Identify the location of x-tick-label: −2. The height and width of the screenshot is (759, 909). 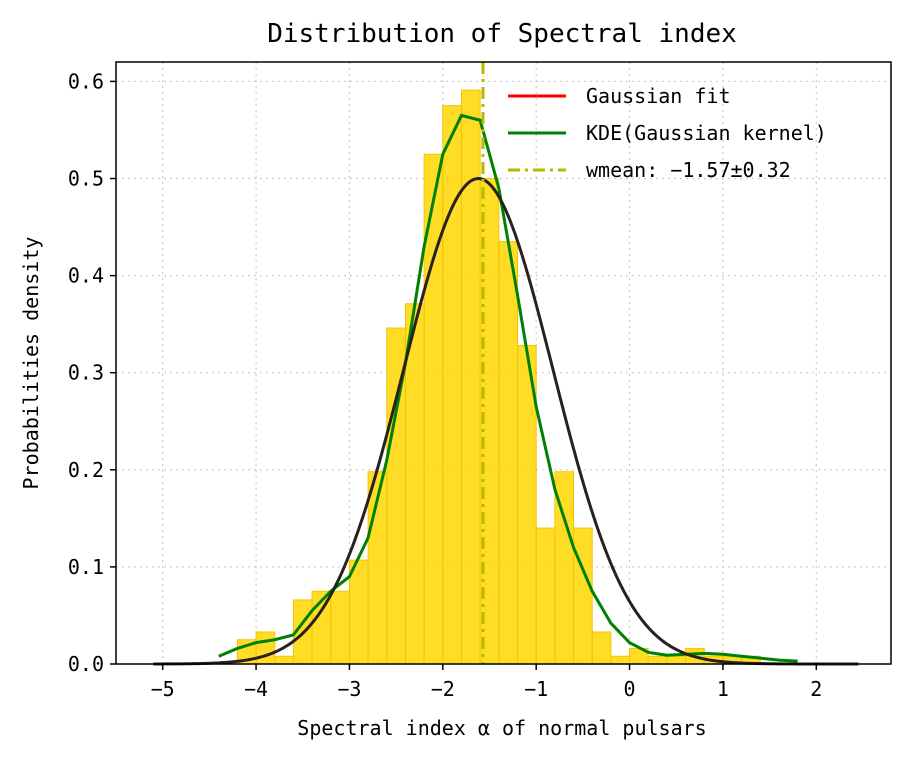
(443, 689).